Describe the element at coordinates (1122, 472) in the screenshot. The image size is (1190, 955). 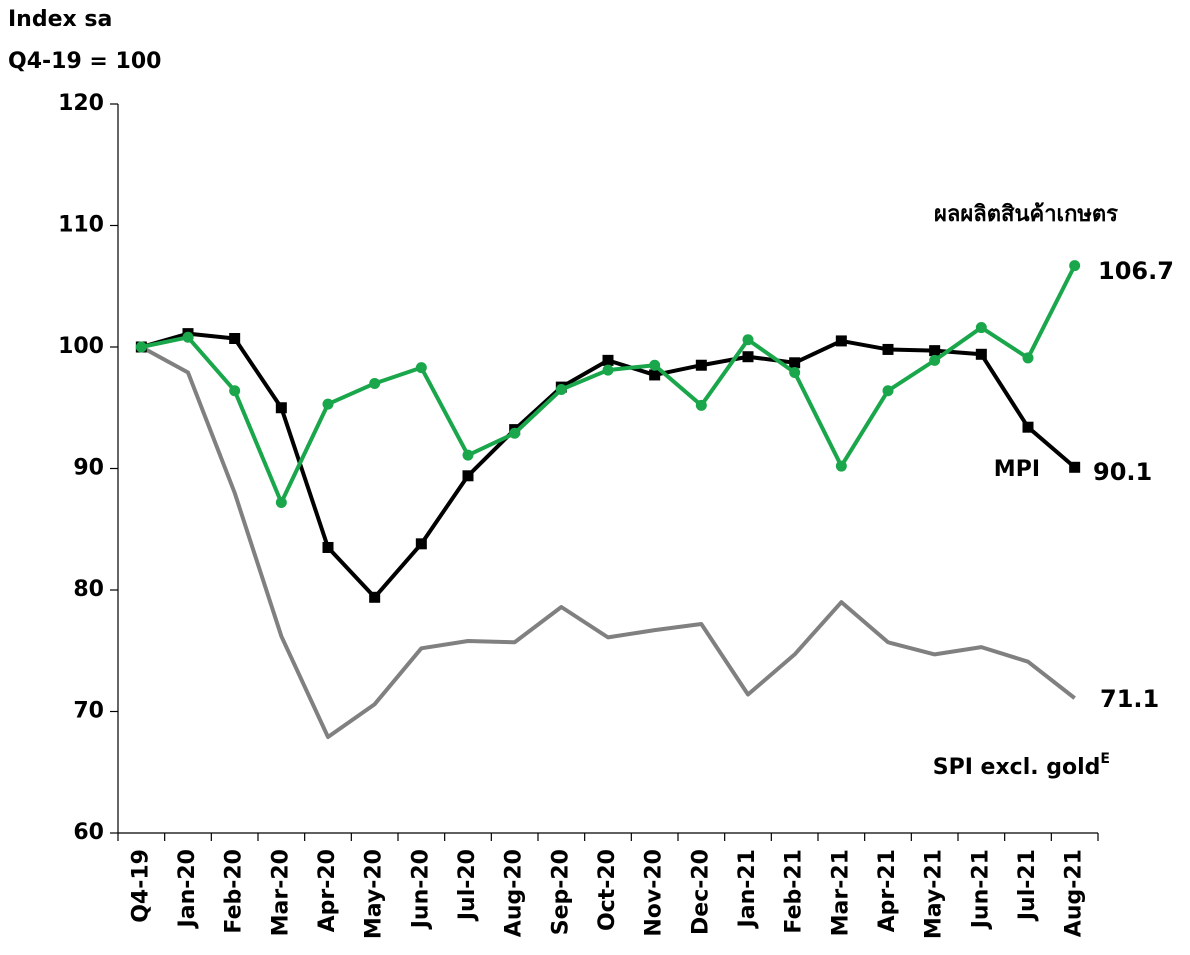
I see `value-label: 90.1` at that location.